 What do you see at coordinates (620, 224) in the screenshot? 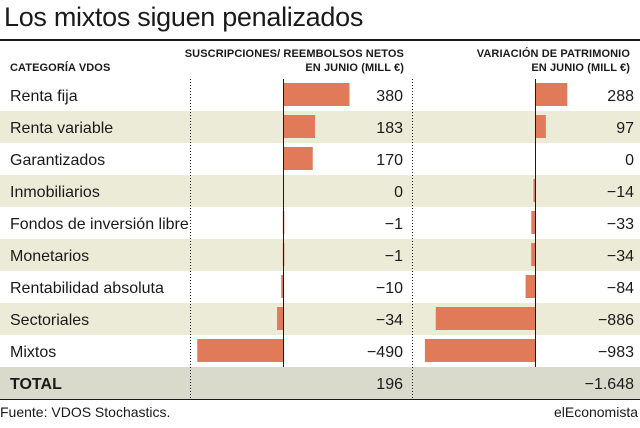
I see `value-label-s2-5: −33` at bounding box center [620, 224].